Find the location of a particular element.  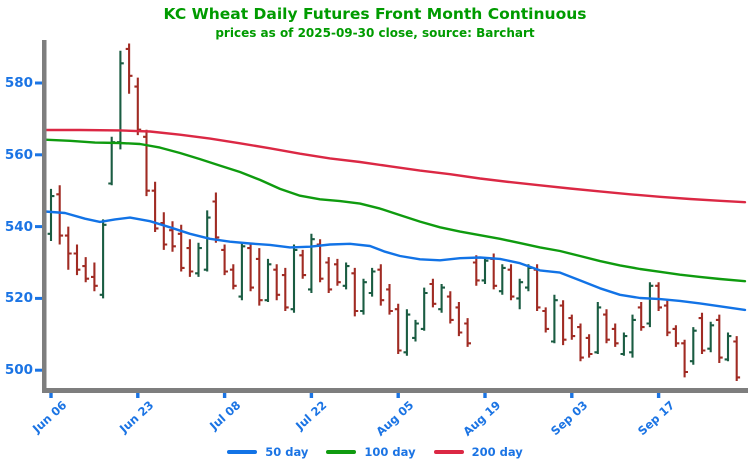

ohlc-bar: Aug 11 is located at coordinates (433, 293).